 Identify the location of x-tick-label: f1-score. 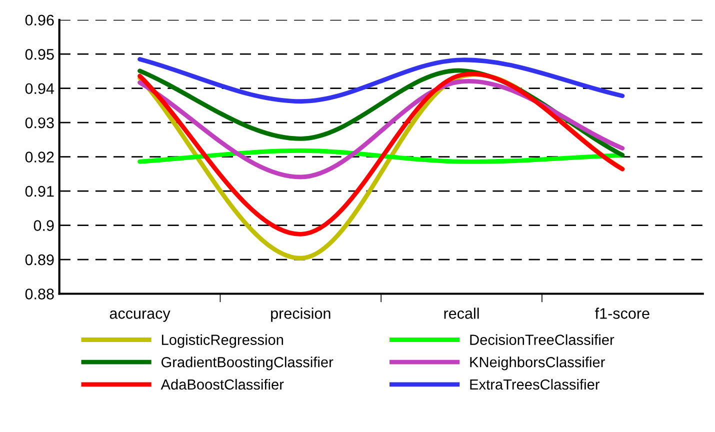
(622, 313).